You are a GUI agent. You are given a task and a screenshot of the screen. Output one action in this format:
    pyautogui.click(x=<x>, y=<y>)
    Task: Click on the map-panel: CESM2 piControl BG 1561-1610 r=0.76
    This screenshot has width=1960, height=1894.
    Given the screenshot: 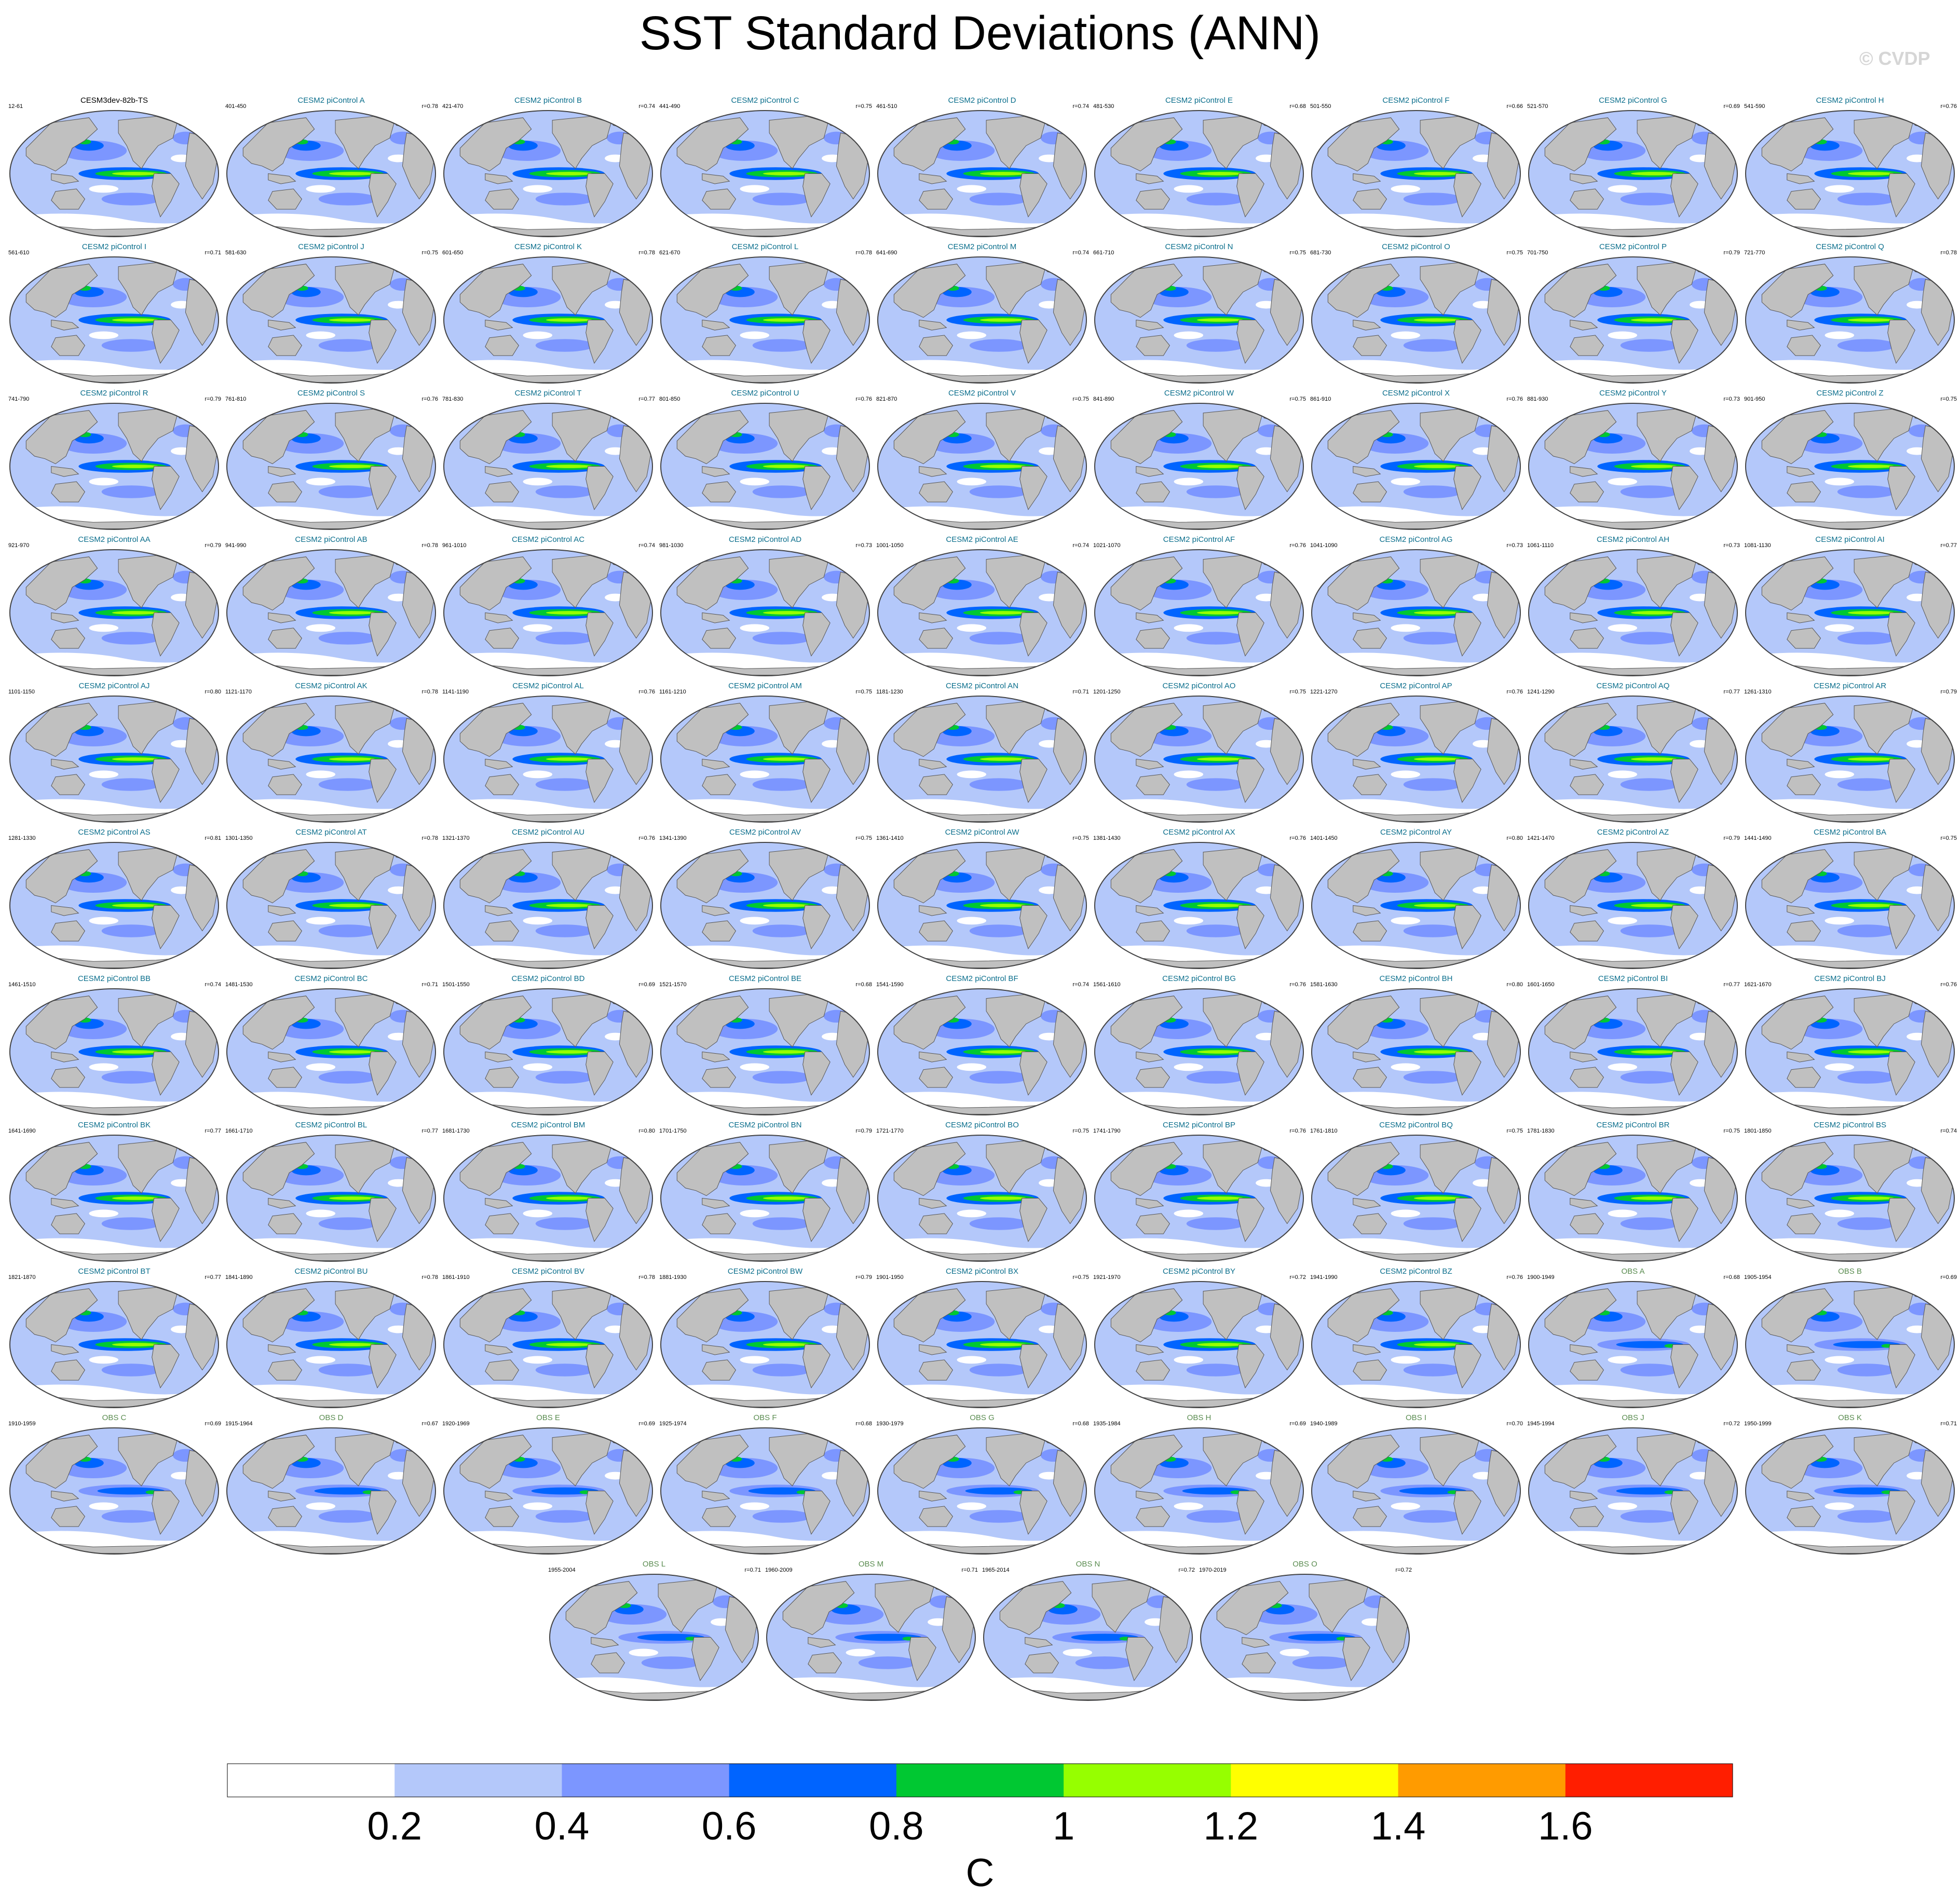 What is the action you would take?
    pyautogui.click(x=1199, y=1044)
    